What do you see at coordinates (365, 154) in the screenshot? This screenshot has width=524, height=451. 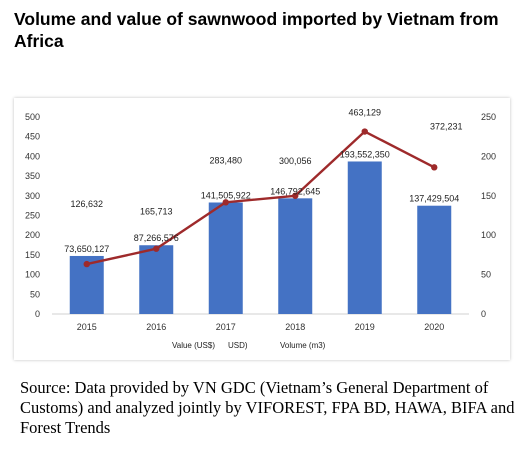 I see `bar-data-label: 193,552,350` at bounding box center [365, 154].